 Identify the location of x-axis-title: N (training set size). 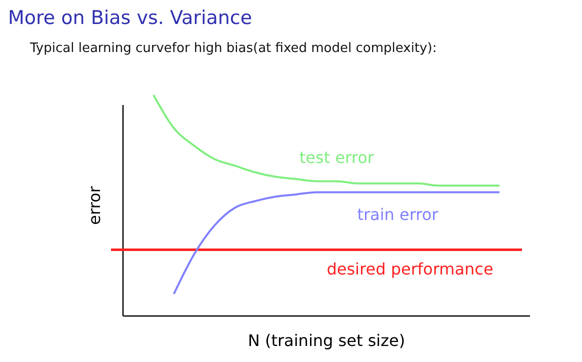
(327, 340).